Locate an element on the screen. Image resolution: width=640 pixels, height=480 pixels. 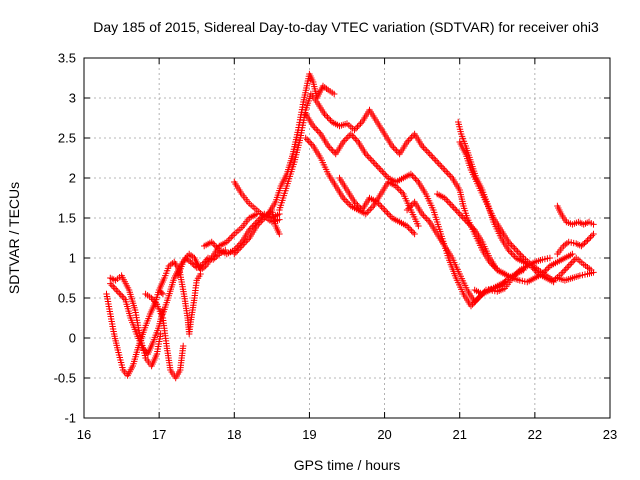
x-axis-label: GPS time / hours is located at coordinates (347, 465).